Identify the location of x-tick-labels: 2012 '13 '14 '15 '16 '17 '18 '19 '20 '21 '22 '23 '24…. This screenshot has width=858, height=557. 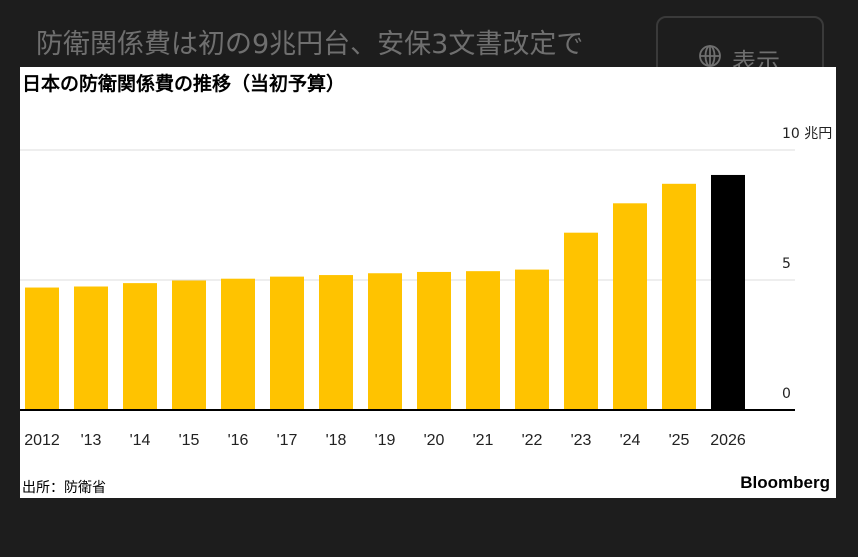
(385, 440).